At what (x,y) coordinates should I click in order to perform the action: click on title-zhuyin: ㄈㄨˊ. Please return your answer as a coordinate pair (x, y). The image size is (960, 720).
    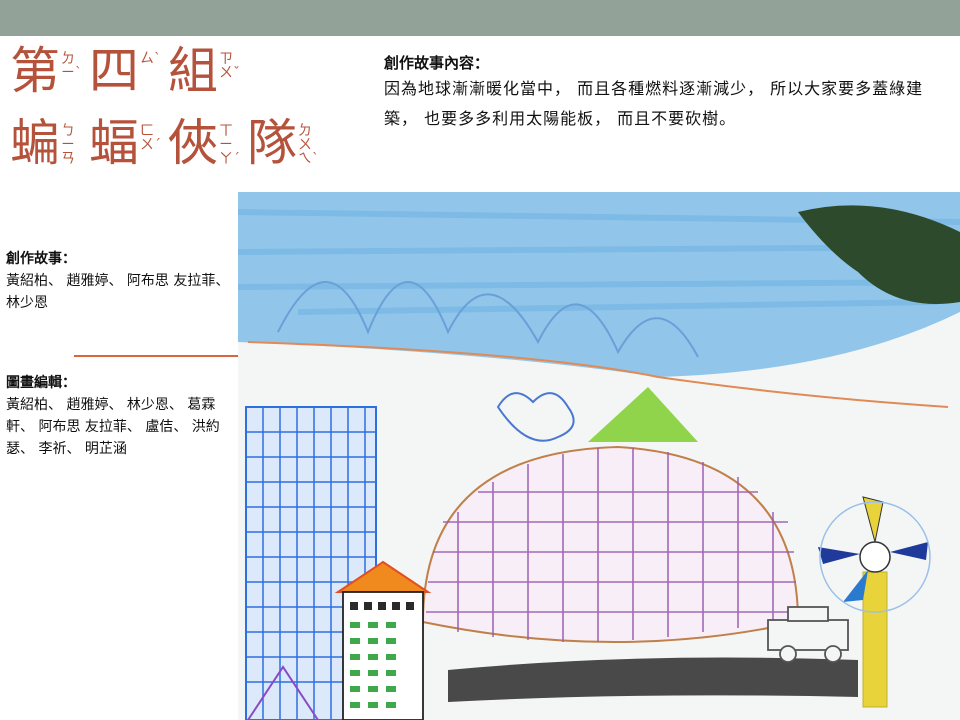
    Looking at the image, I should click on (150, 138).